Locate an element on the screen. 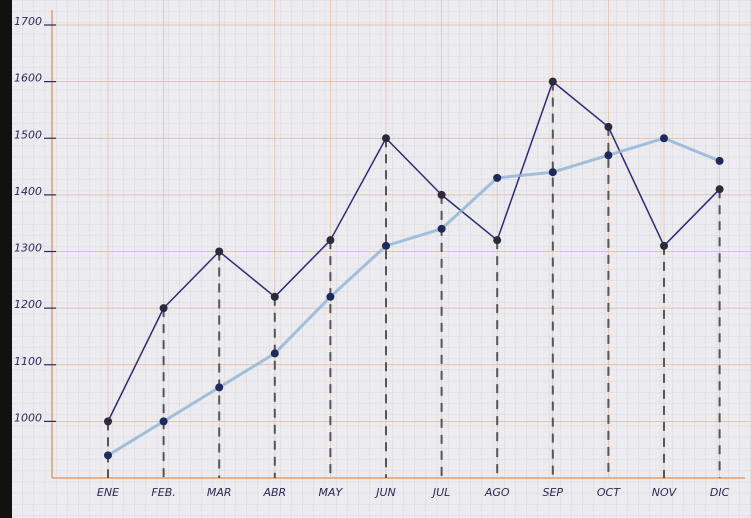 The width and height of the screenshot is (751, 518). y-tick-label: 1100 is located at coordinates (28, 361).